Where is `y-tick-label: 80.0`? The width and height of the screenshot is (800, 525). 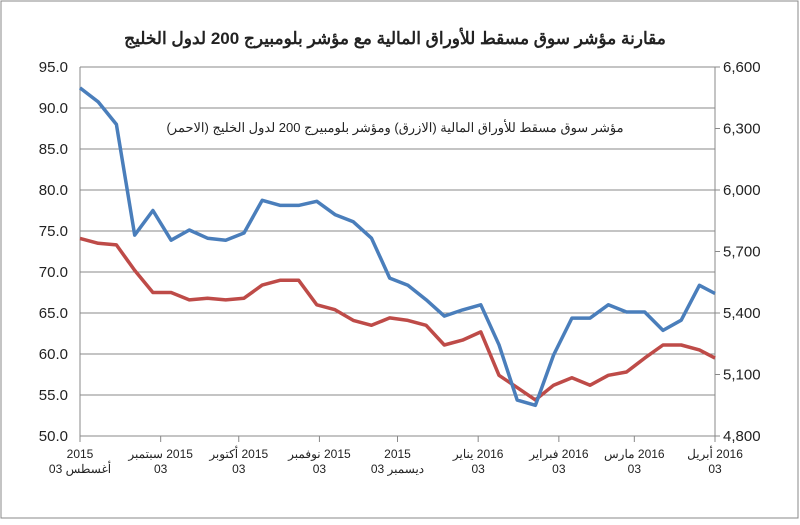
y-tick-label: 80.0 is located at coordinates (53, 190).